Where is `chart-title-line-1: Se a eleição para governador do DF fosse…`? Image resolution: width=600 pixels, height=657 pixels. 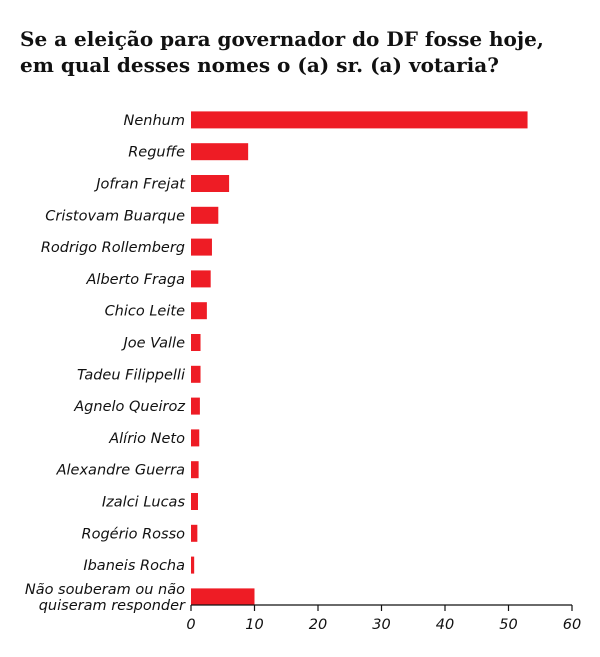
chart-title-line-1: Se a eleição para governador do DF fosse… is located at coordinates (282, 39).